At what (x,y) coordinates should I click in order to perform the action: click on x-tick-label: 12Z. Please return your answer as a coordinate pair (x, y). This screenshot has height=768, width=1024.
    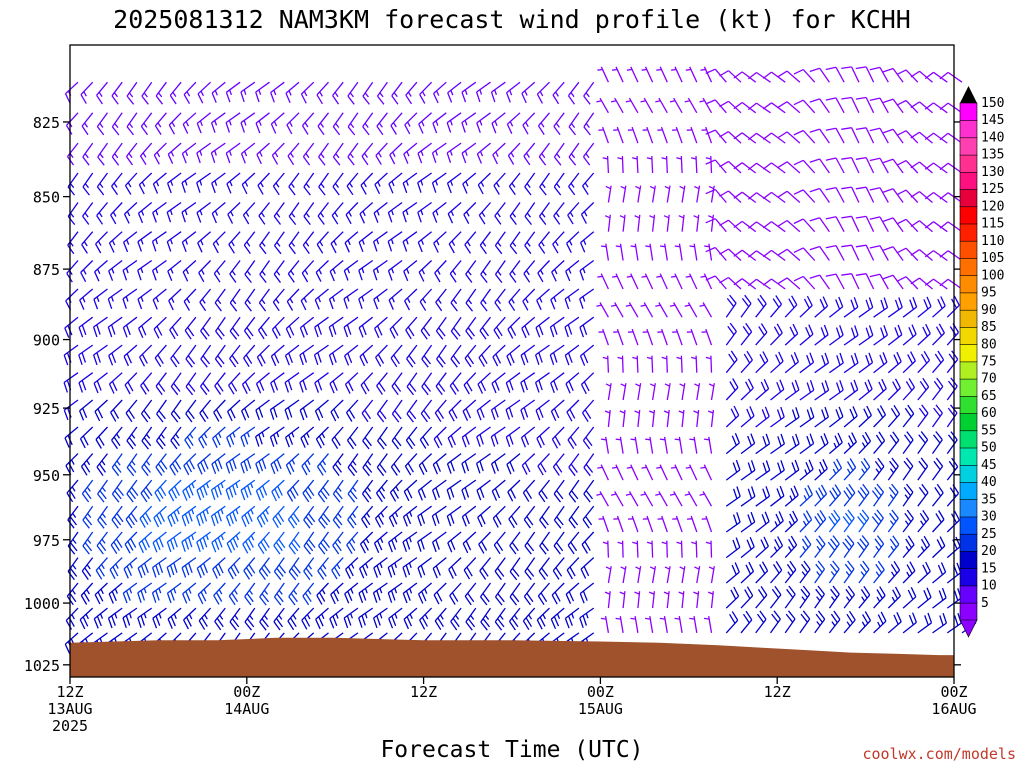
    Looking at the image, I should click on (777, 692).